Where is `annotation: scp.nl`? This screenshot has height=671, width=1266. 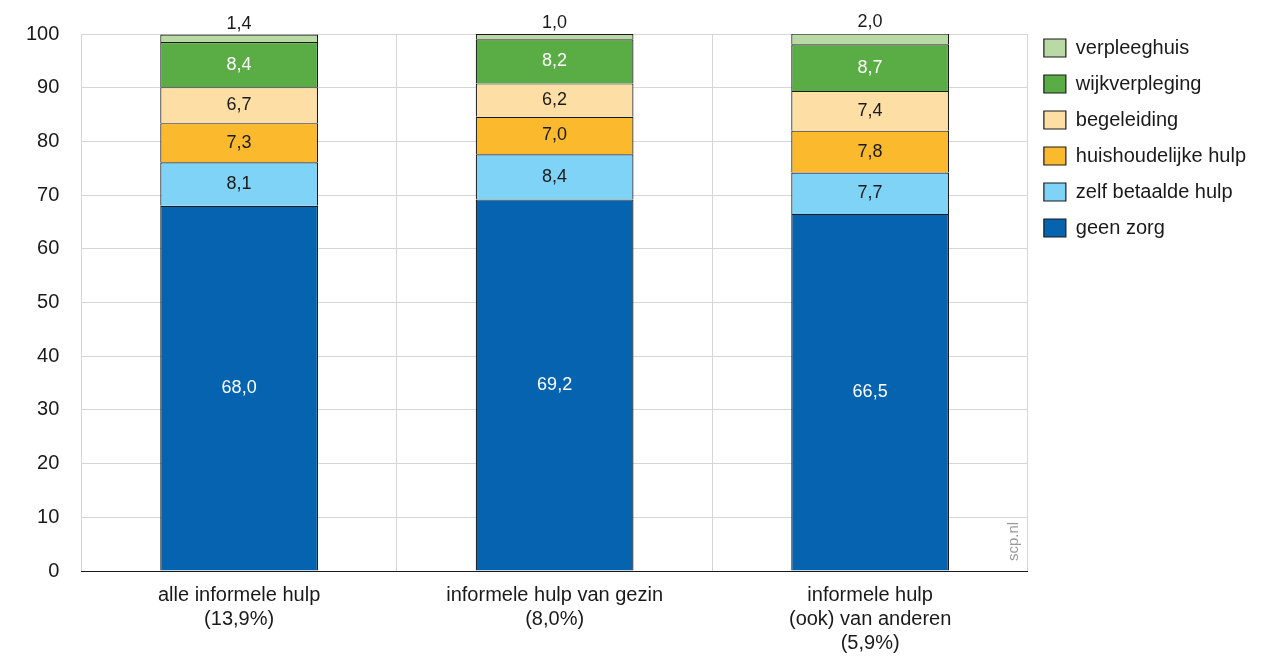 annotation: scp.nl is located at coordinates (1013, 541).